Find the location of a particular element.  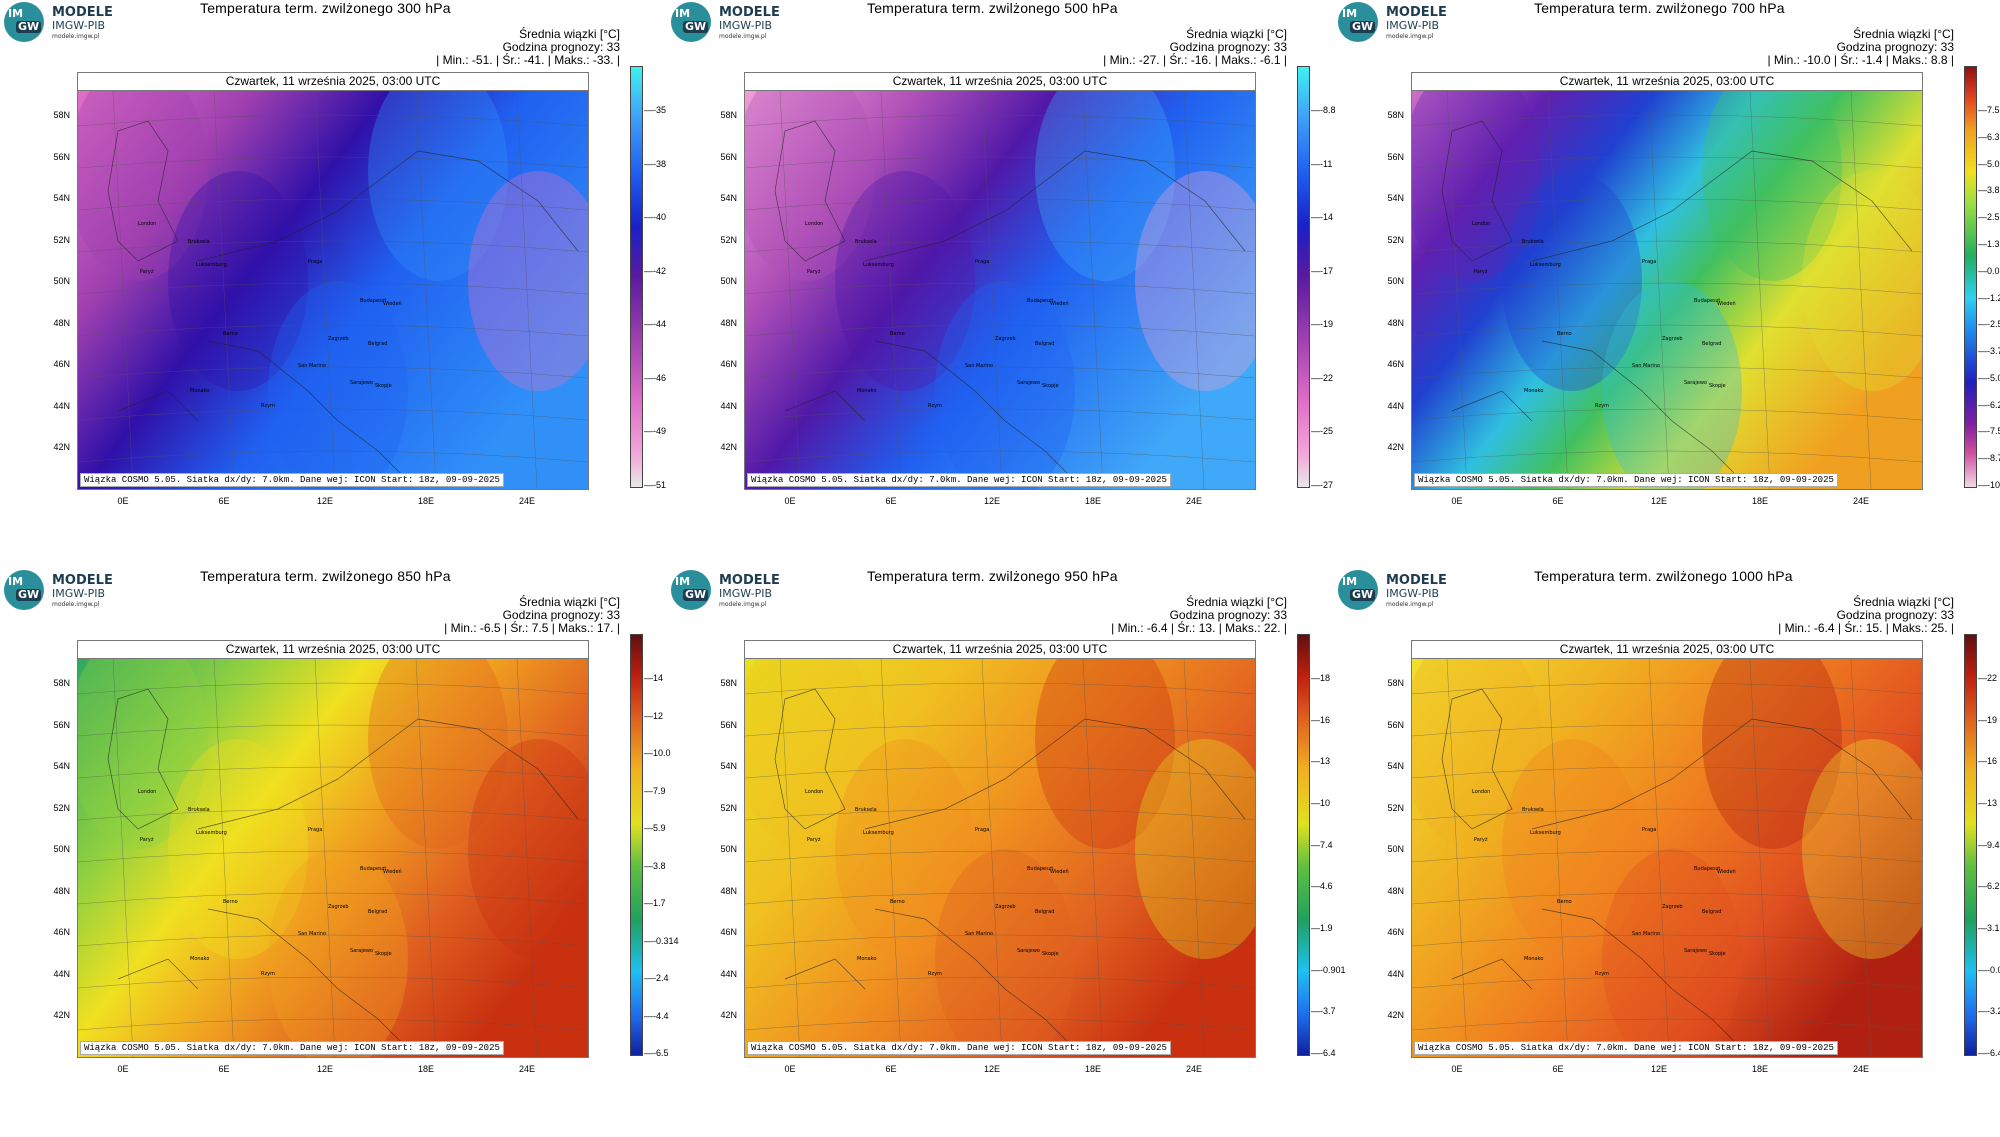

colorbar-tick-label: —7.4 is located at coordinates (1322, 844).